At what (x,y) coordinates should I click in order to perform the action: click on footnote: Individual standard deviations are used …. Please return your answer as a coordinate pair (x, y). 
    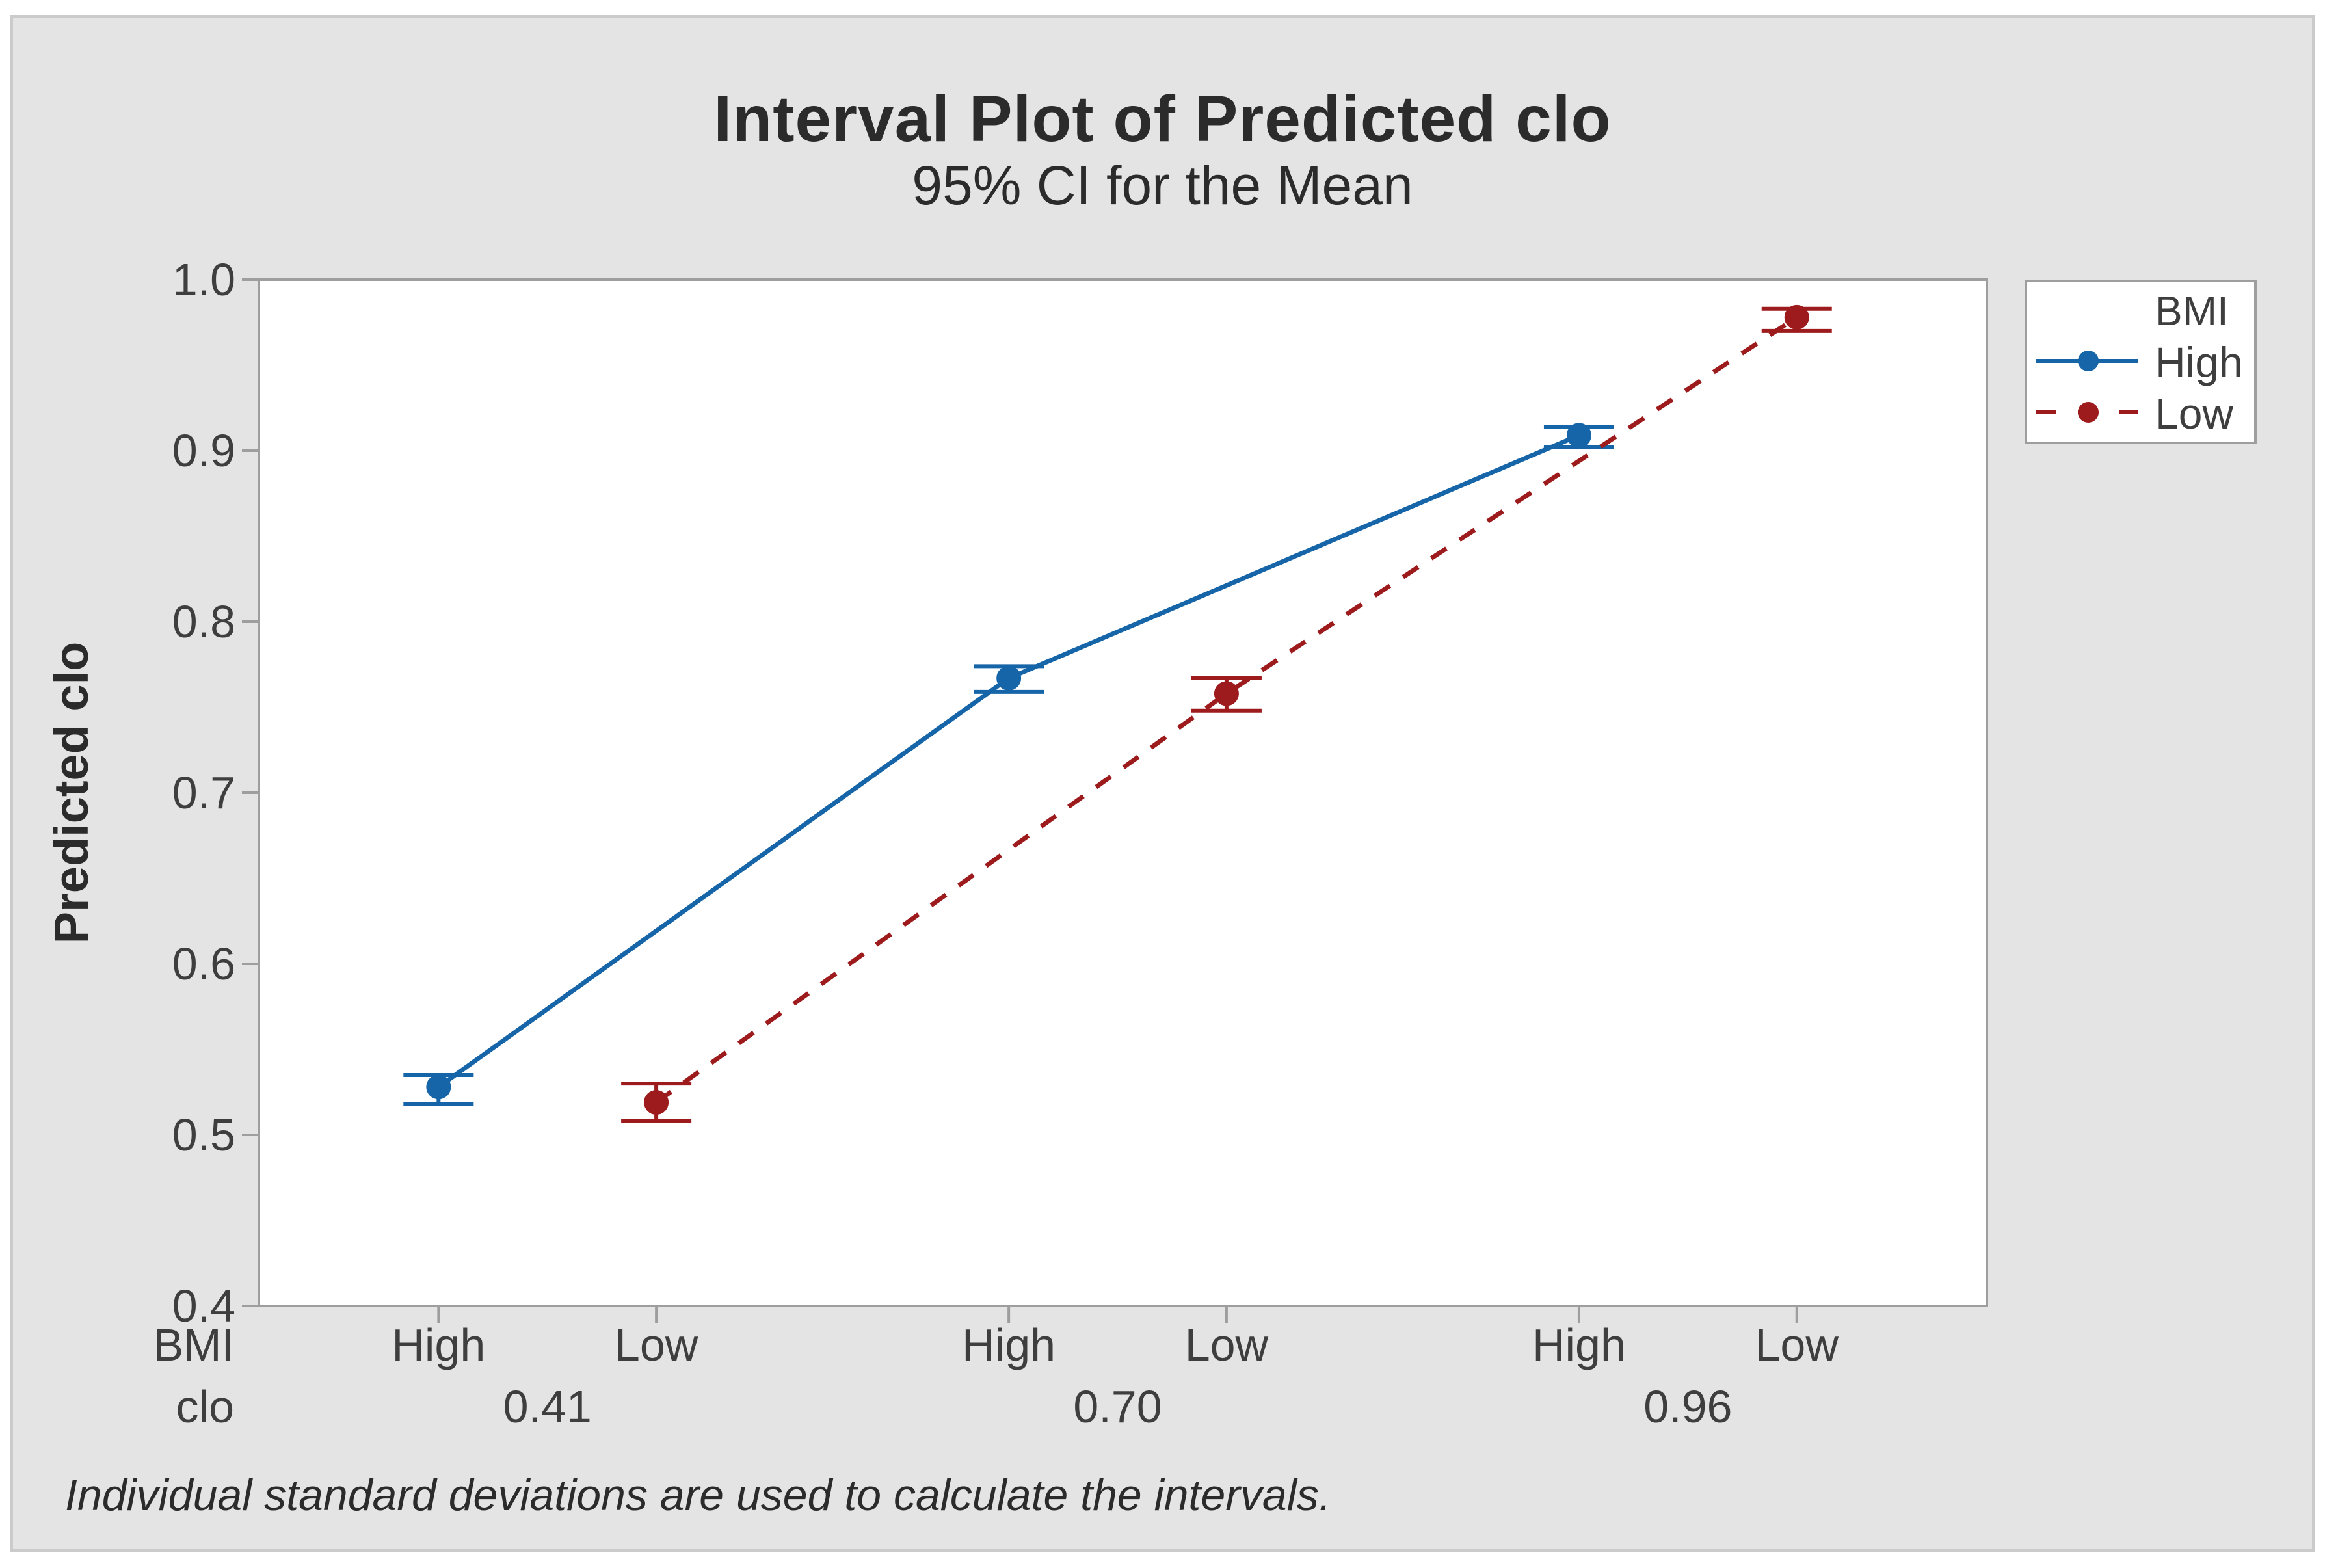
    Looking at the image, I should click on (698, 1495).